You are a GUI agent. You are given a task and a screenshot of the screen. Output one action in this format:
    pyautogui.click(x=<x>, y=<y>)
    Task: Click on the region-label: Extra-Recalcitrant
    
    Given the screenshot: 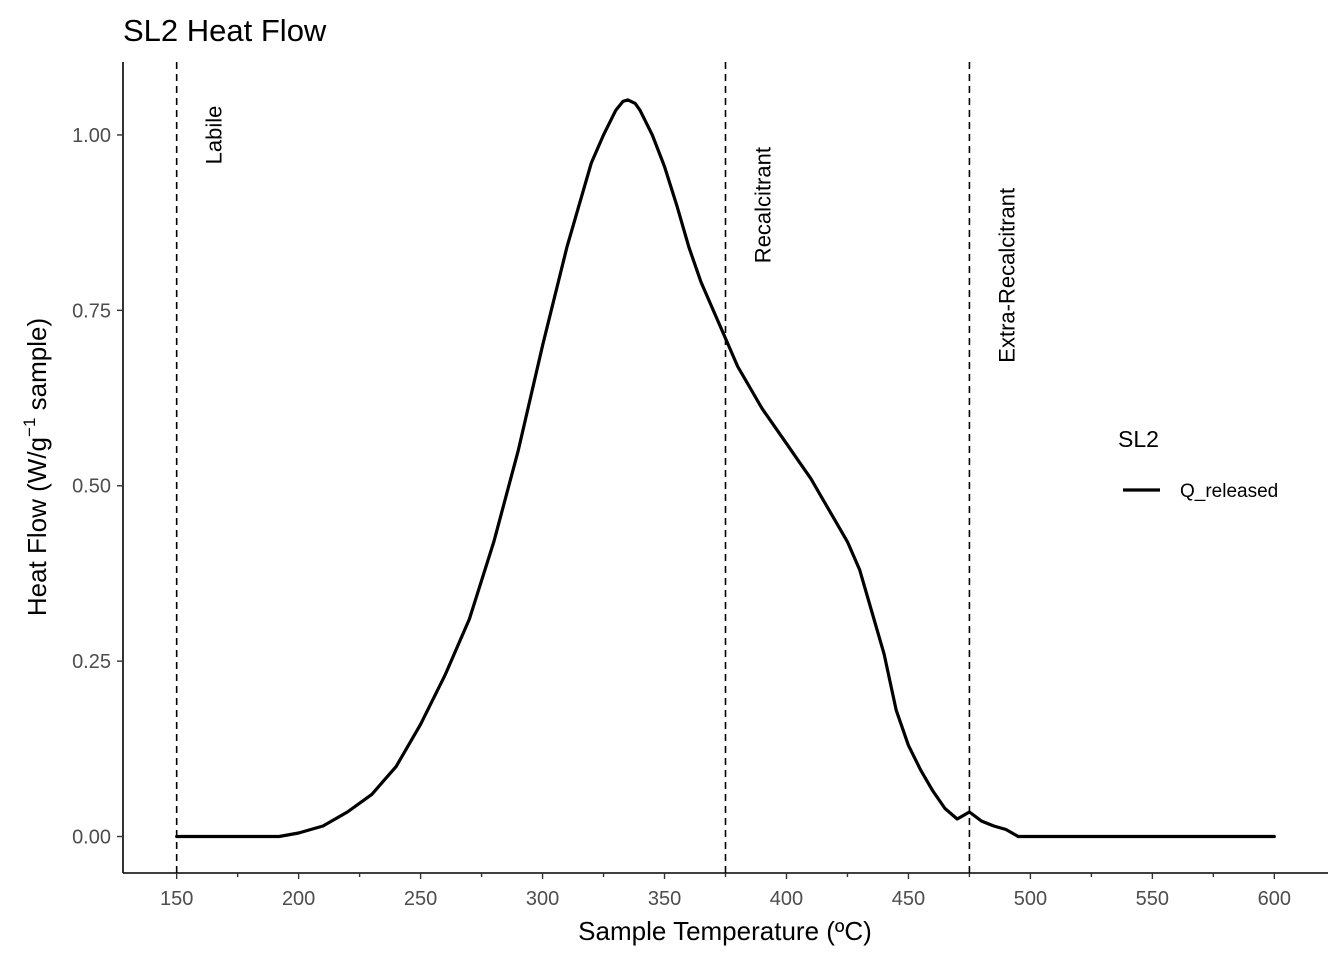 What is the action you would take?
    pyautogui.click(x=1006, y=275)
    